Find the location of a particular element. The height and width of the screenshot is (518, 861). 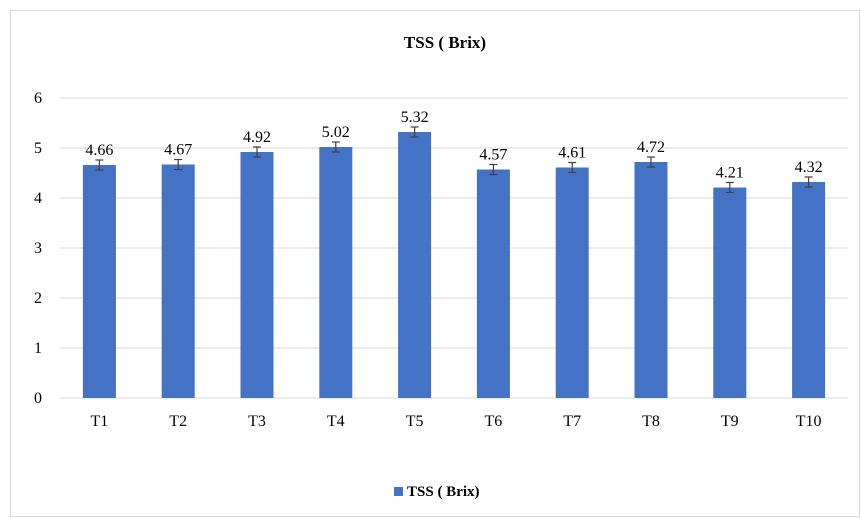

legend-label: TSS ( Brix) is located at coordinates (443, 492).